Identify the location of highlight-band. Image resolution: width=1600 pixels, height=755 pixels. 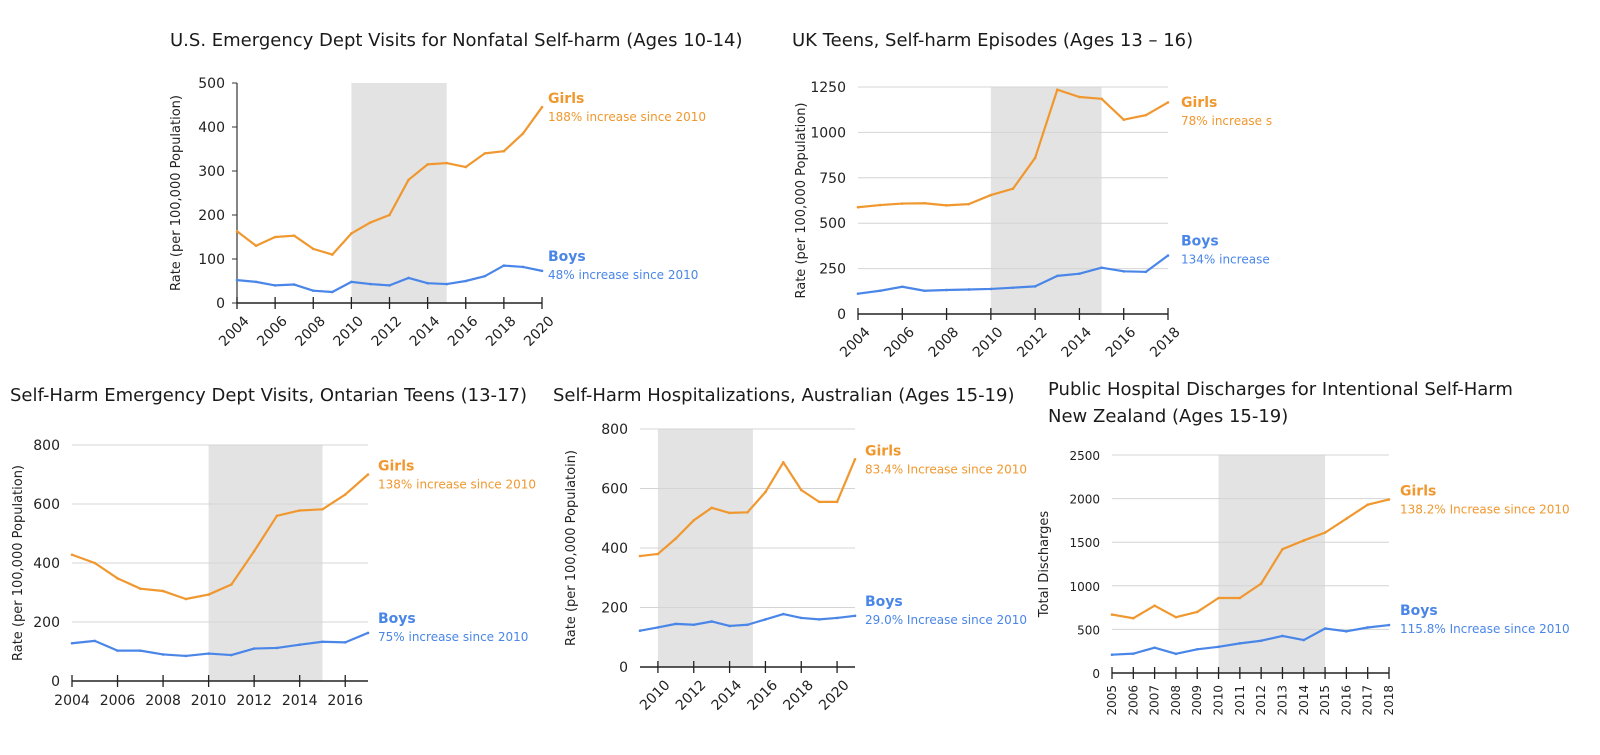
(1272, 564).